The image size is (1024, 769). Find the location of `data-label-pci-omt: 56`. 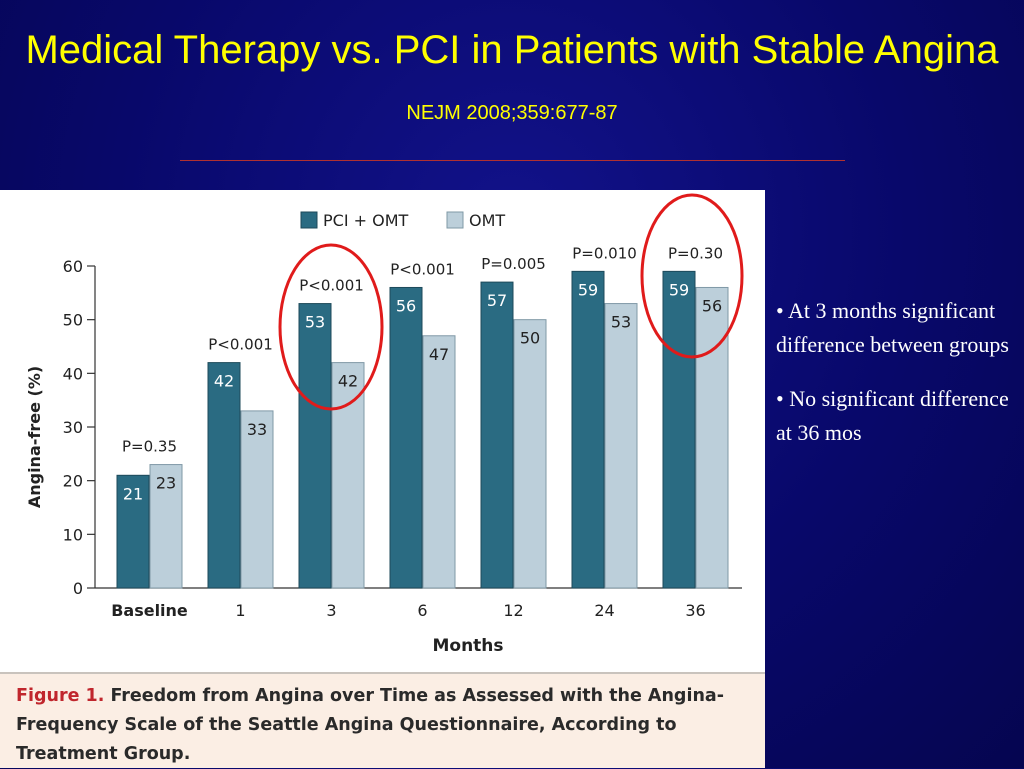

data-label-pci-omt: 56 is located at coordinates (406, 305).